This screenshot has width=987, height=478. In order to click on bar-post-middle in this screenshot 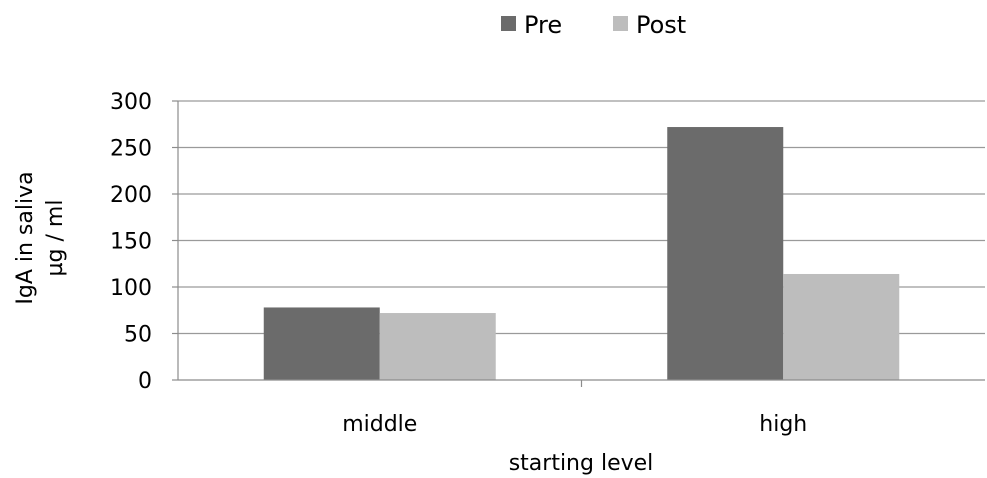, I will do `click(437, 346)`.